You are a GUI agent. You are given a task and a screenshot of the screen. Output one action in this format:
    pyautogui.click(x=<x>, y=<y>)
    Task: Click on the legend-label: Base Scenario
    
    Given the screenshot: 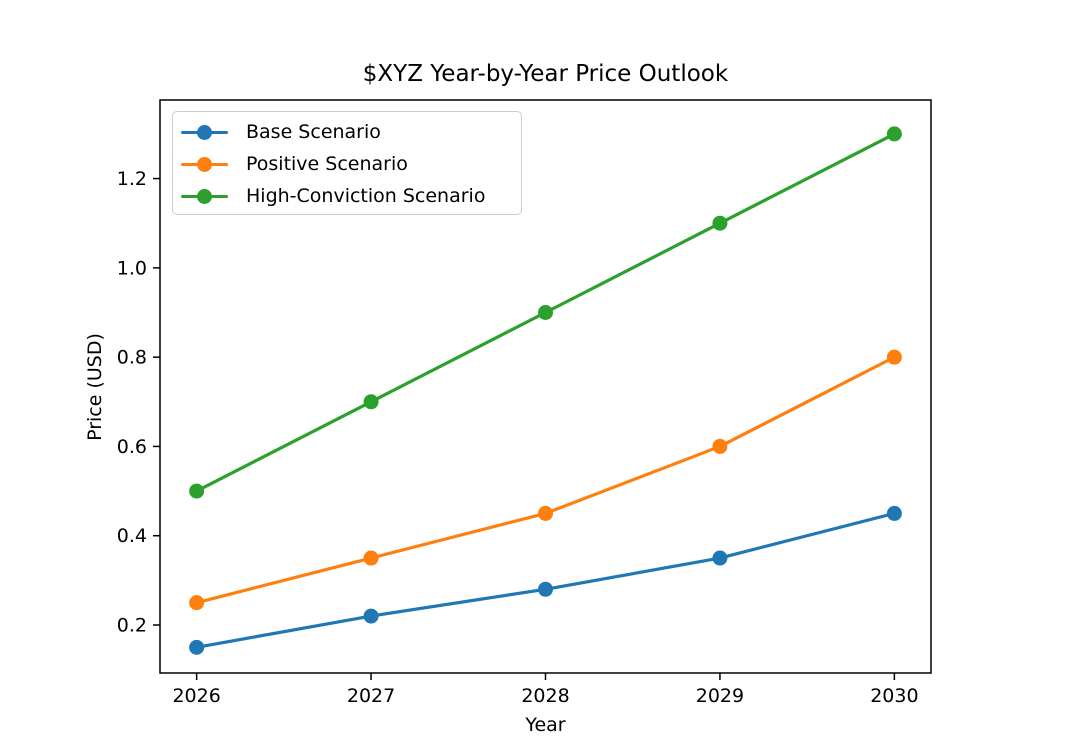 What is the action you would take?
    pyautogui.click(x=313, y=131)
    